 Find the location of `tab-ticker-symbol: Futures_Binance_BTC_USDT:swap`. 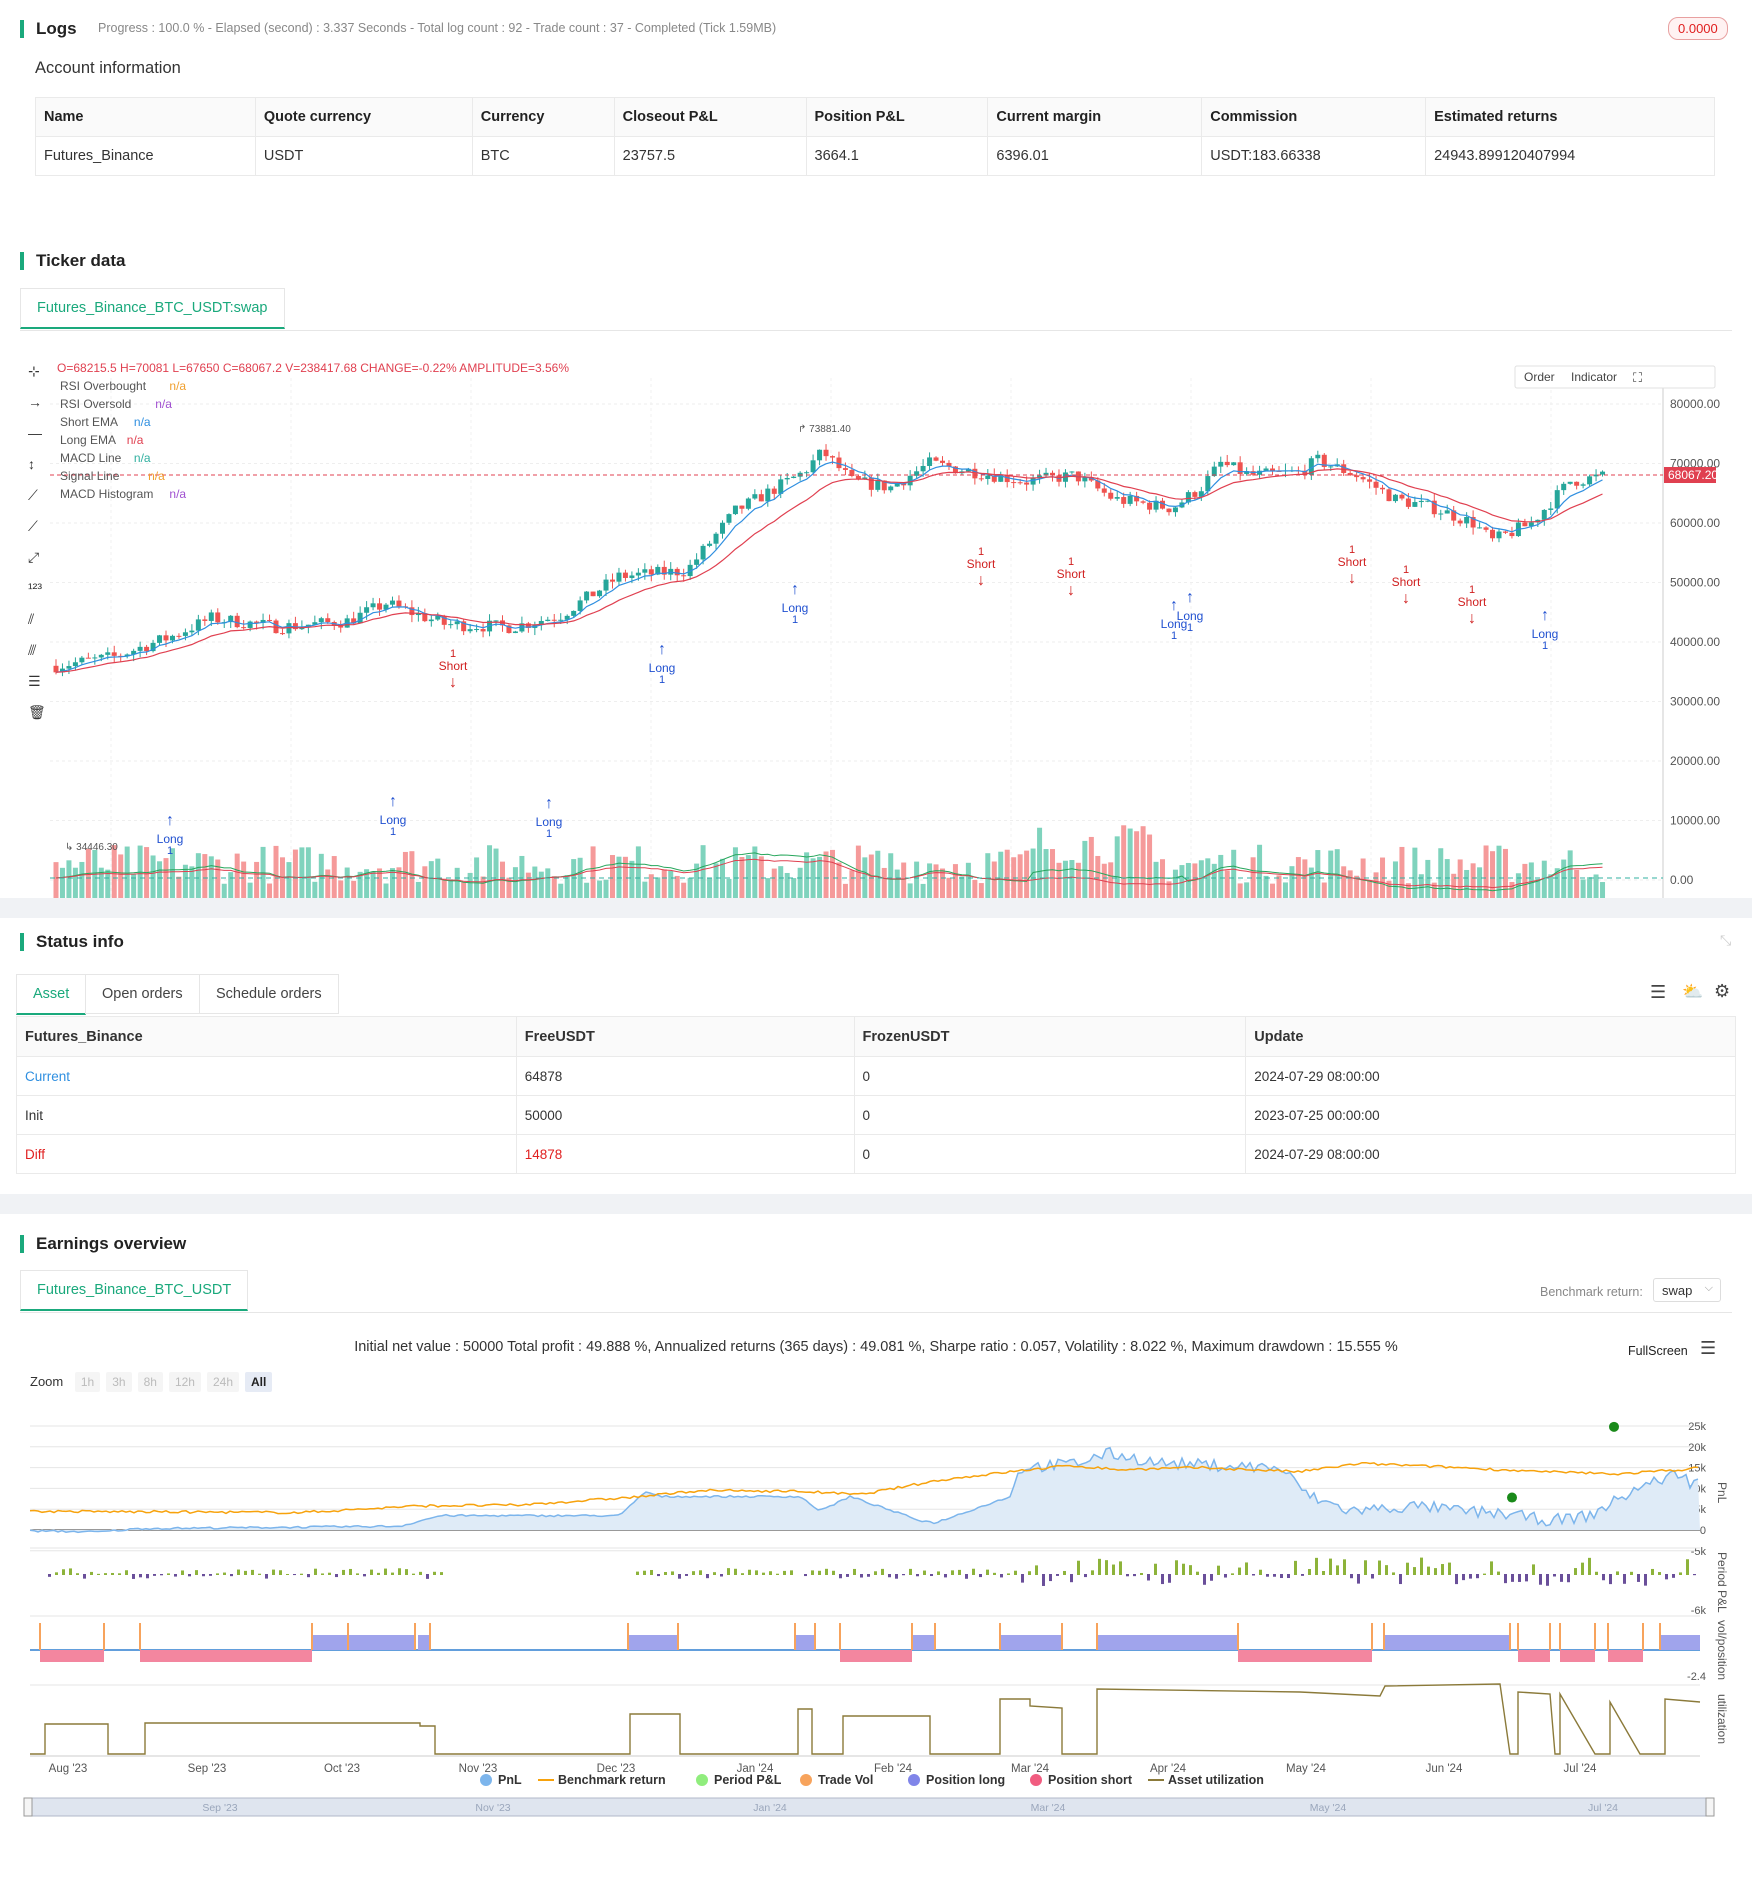

tab-ticker-symbol: Futures_Binance_BTC_USDT:swap is located at coordinates (152, 308).